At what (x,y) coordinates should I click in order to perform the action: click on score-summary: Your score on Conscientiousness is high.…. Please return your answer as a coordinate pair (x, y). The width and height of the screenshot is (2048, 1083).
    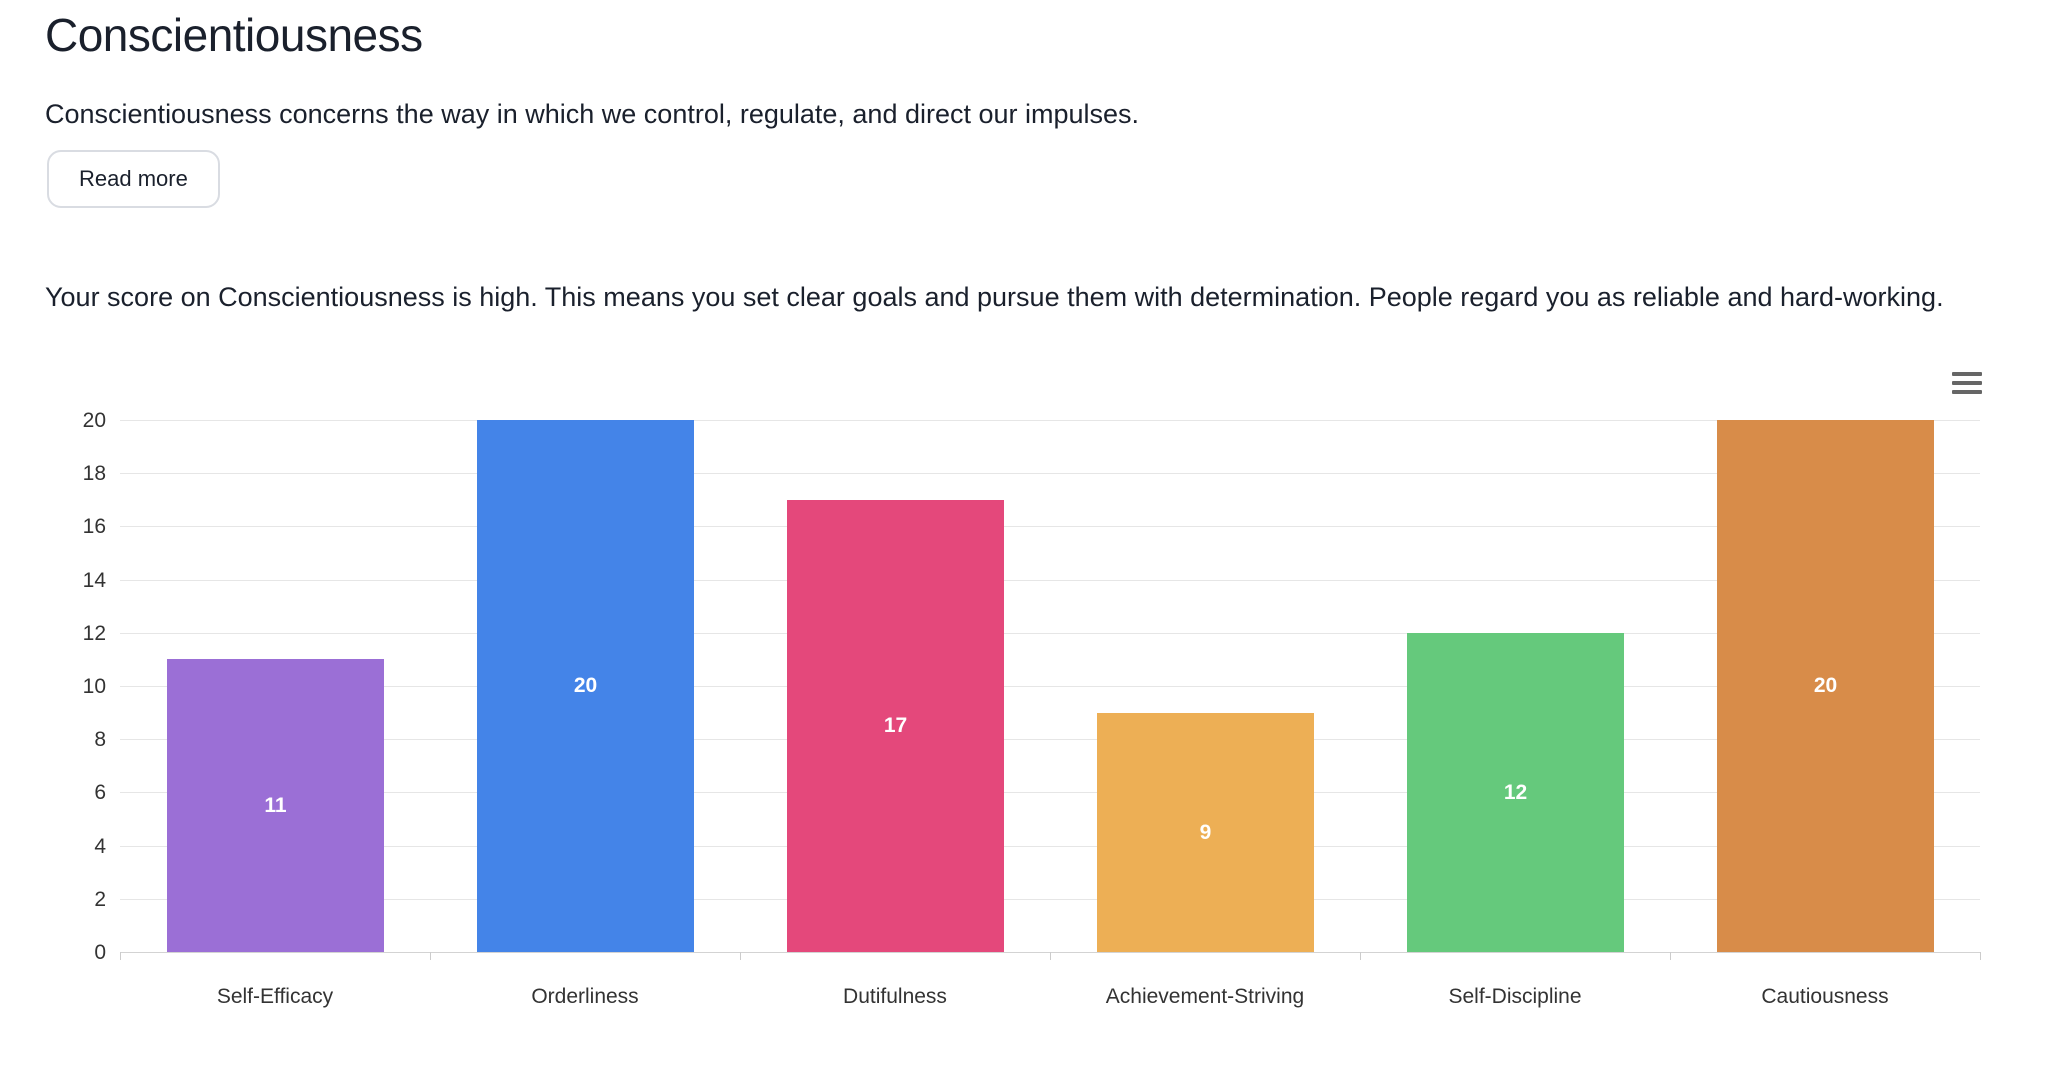
    Looking at the image, I should click on (994, 297).